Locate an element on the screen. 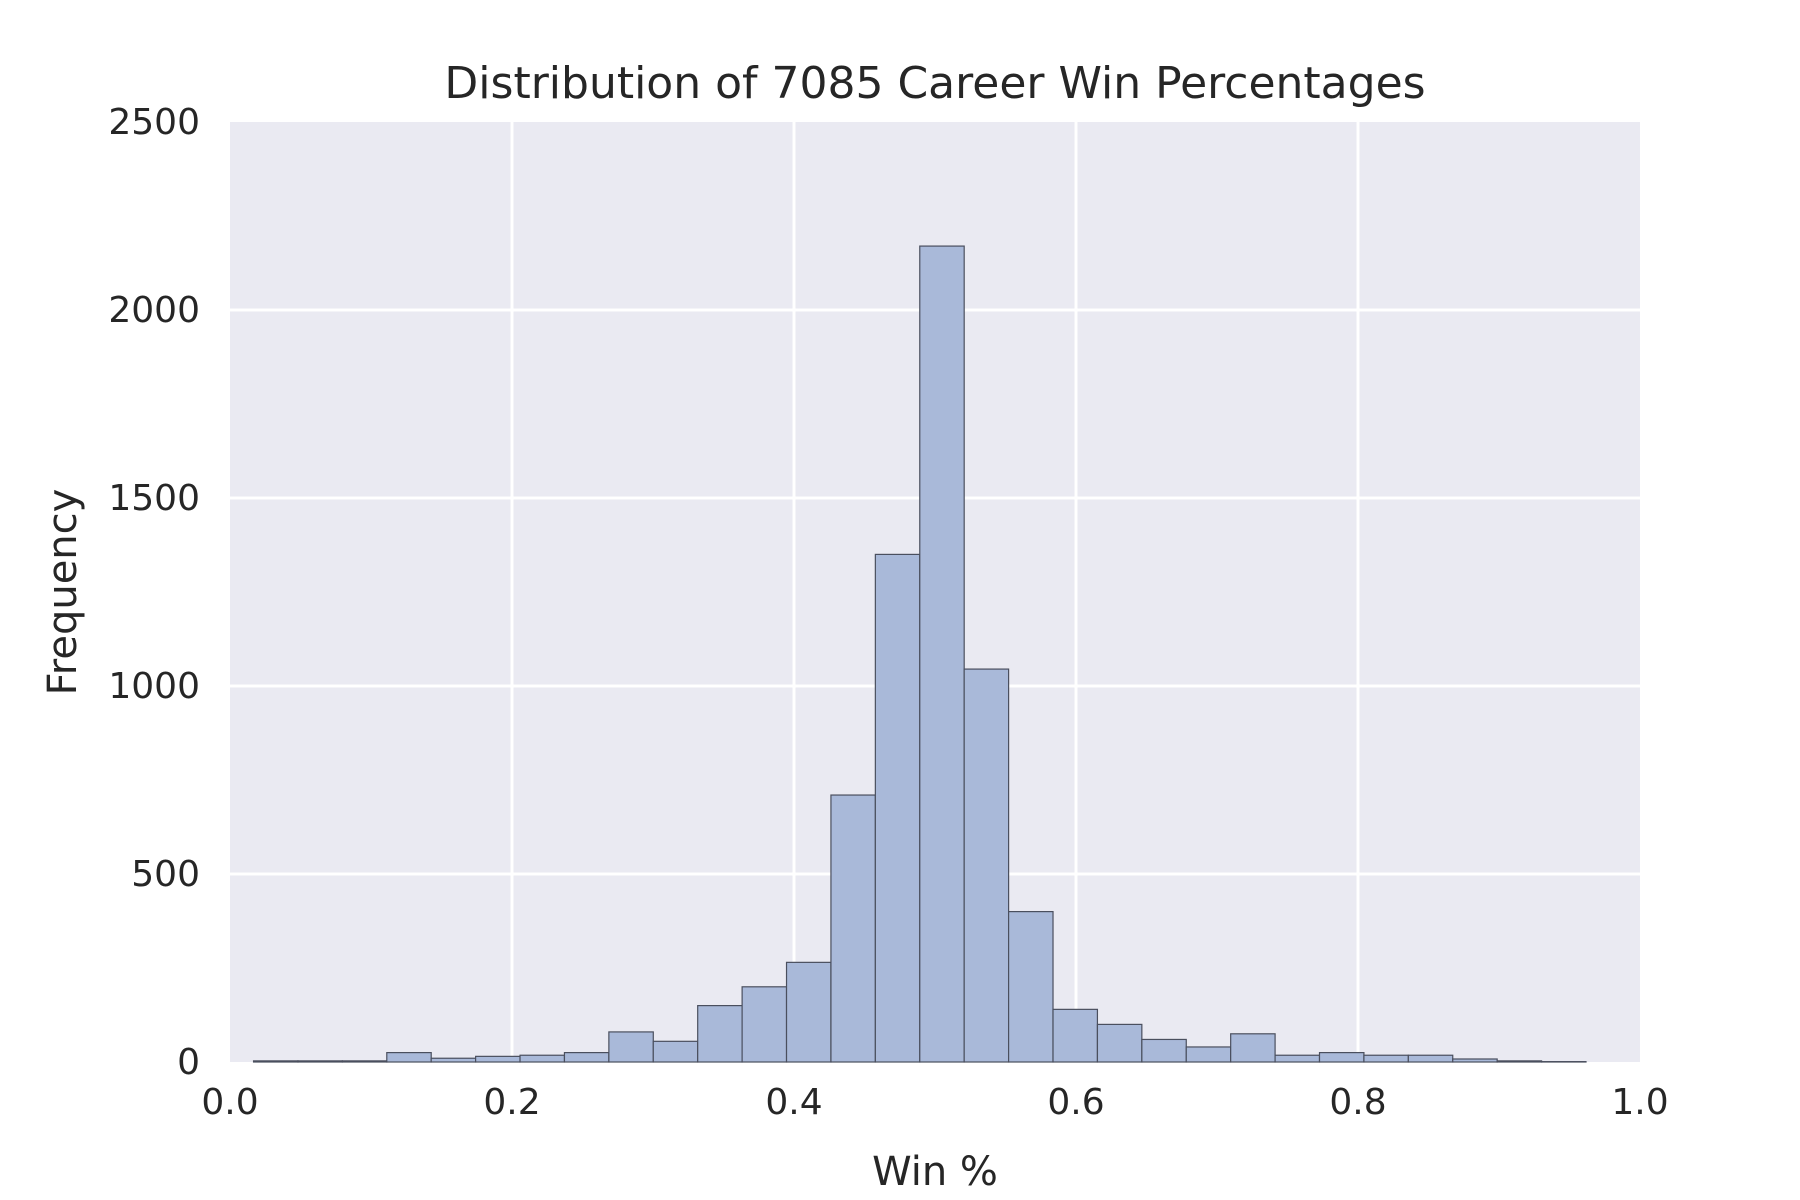 This screenshot has width=1800, height=1200. x-tick-label: 0.8 is located at coordinates (1357, 1102).